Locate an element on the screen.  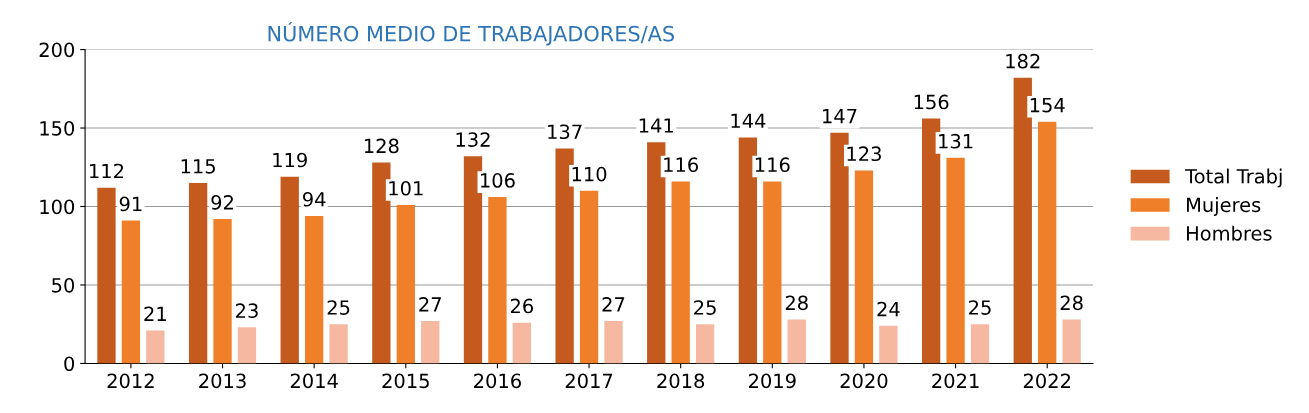
y-tick-label: 50 is located at coordinates (63, 285).